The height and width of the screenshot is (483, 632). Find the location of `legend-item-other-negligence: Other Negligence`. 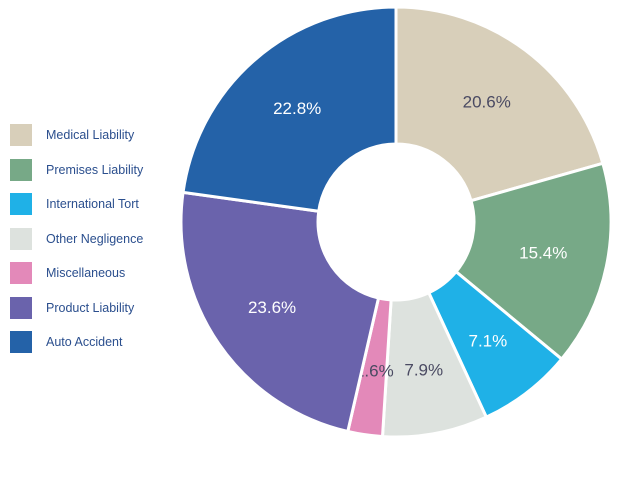

legend-item-other-negligence: Other Negligence is located at coordinates (76, 239).